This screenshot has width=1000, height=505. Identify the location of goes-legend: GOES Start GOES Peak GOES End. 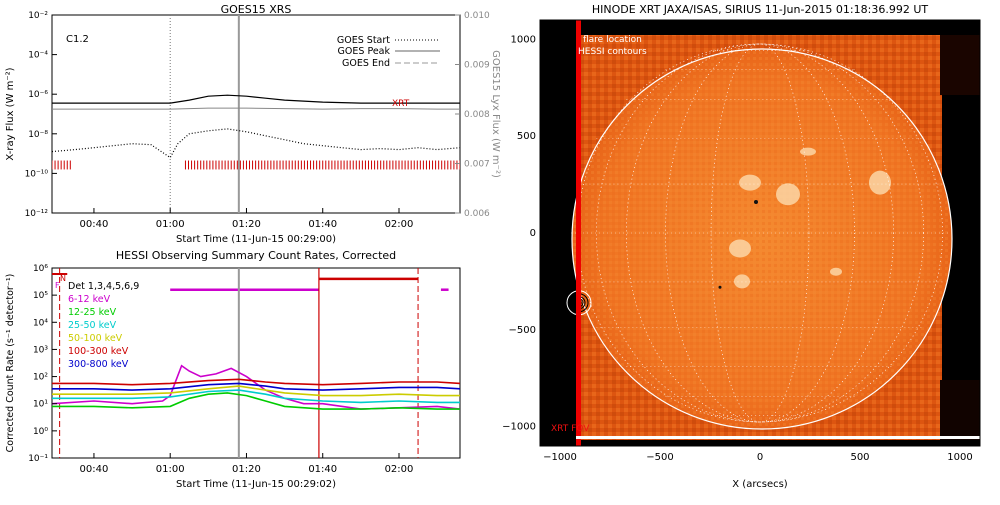
(388, 52).